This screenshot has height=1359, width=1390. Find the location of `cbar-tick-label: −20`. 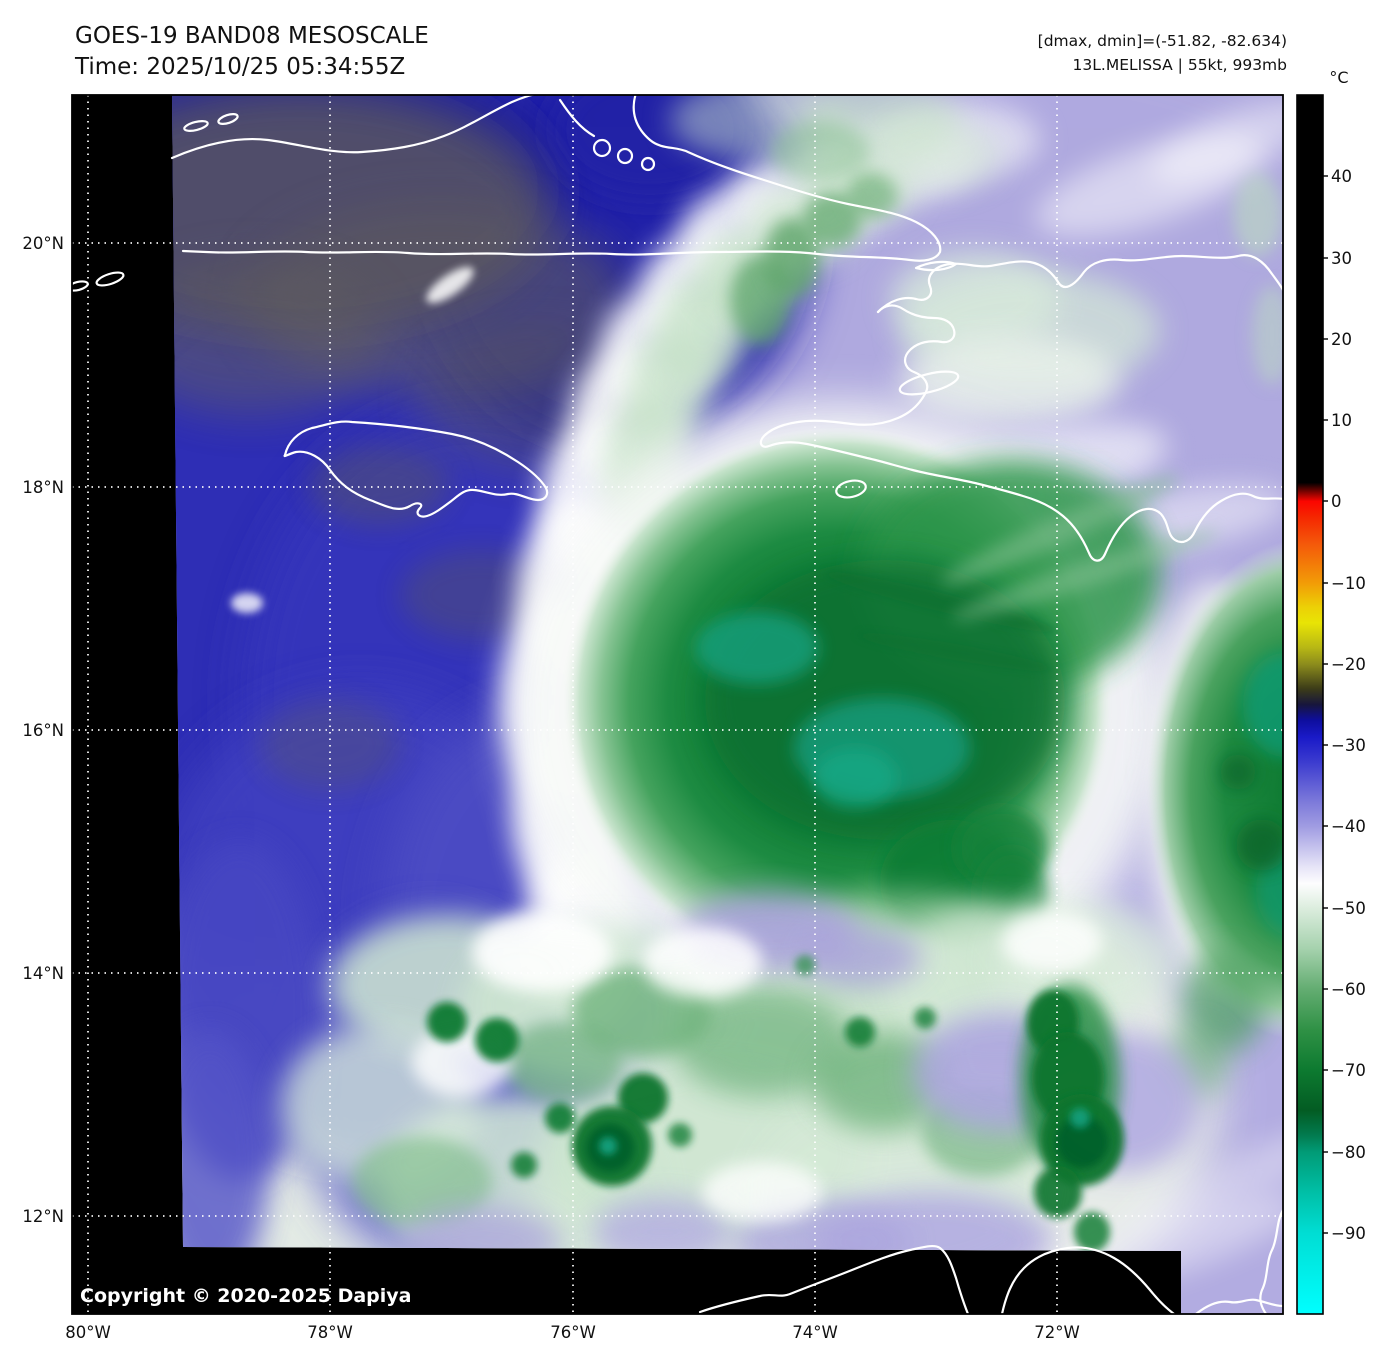

cbar-tick-label: −20 is located at coordinates (1348, 664).